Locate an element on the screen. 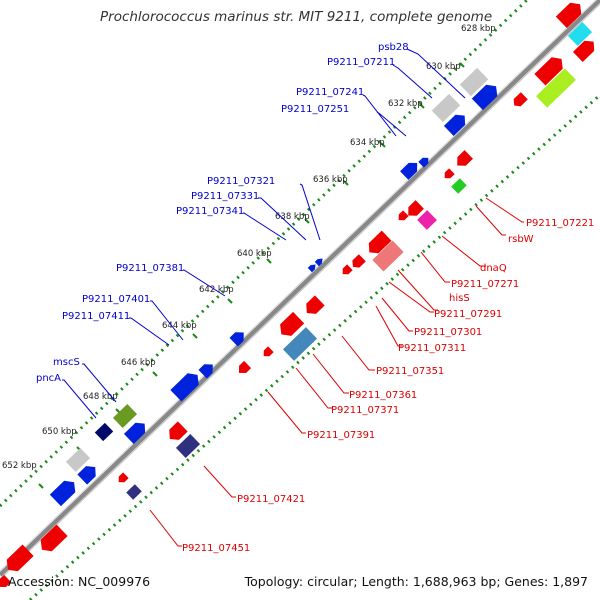 This screenshot has height=600, width=600. gene-label-P9211_07391: P9211_07391 is located at coordinates (341, 435).